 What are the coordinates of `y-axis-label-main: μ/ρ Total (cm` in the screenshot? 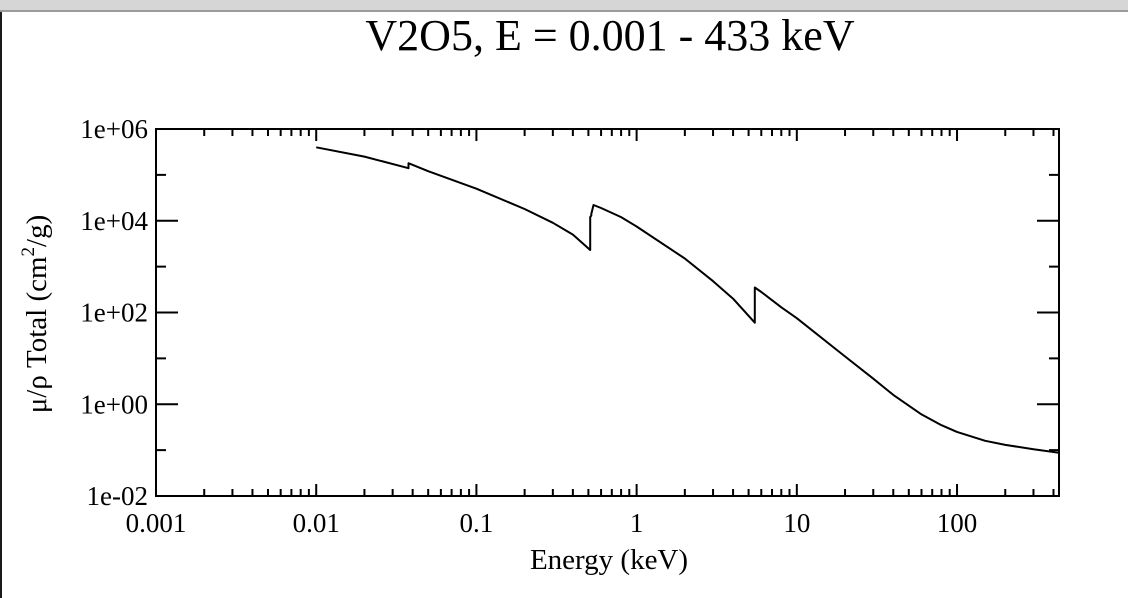 It's located at (37, 334).